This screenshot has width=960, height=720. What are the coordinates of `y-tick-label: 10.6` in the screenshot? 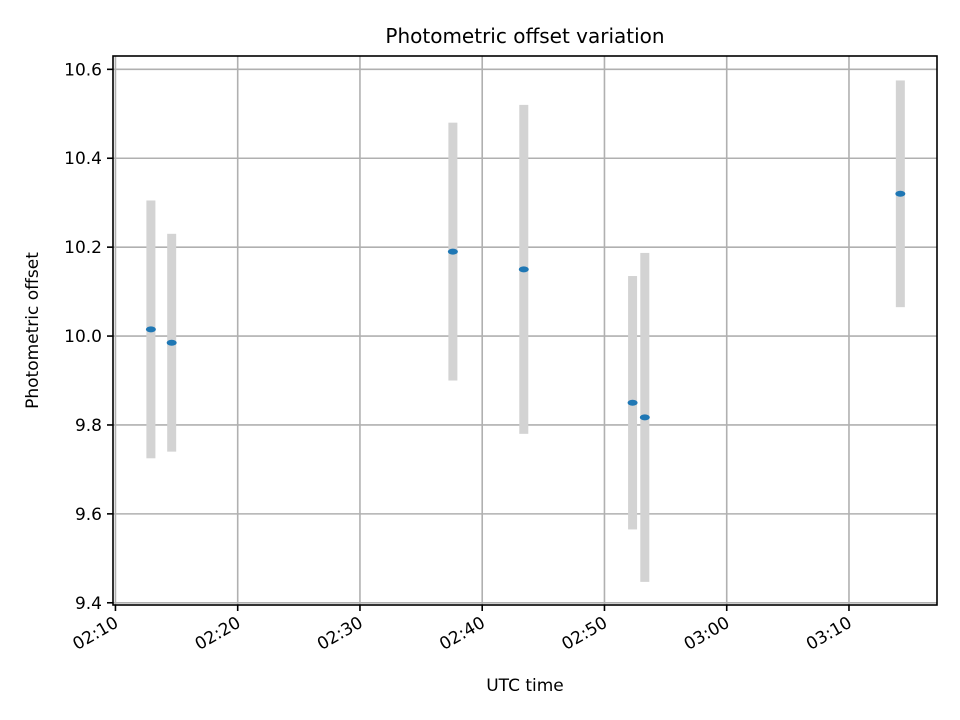 It's located at (83, 70).